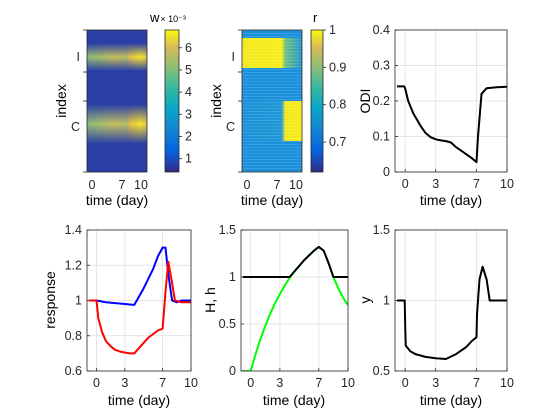 This screenshot has height=420, width=560. Describe the element at coordinates (272, 101) in the screenshot. I see `r-heatmap-row-texture` at that location.